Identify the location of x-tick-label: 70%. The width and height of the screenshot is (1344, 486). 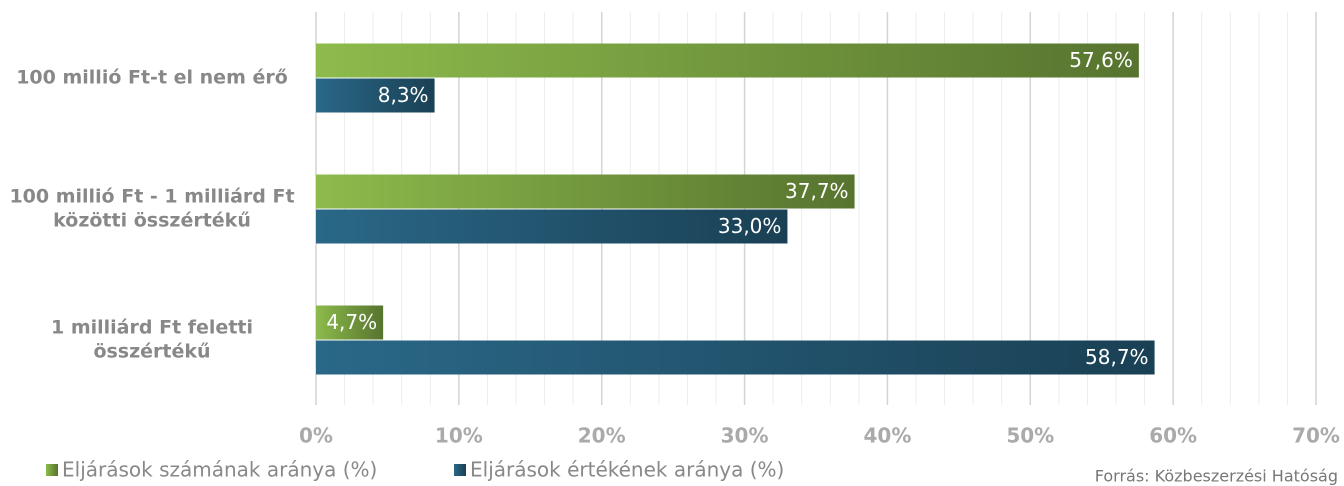
(1316, 436).